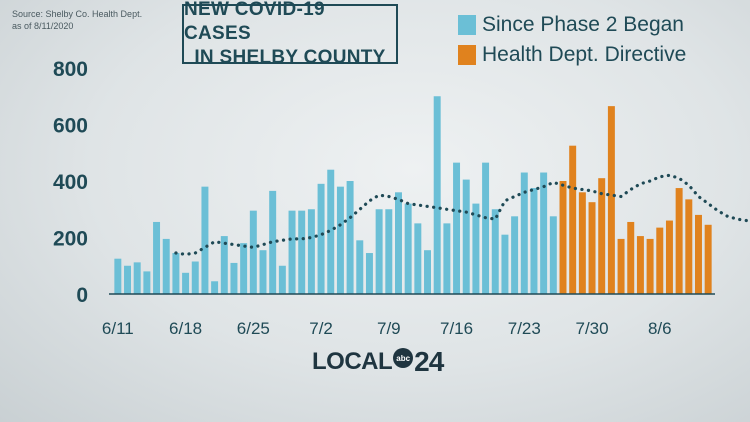 The height and width of the screenshot is (422, 750). Describe the element at coordinates (389, 328) in the screenshot. I see `x-tick-label: 7/9` at that location.